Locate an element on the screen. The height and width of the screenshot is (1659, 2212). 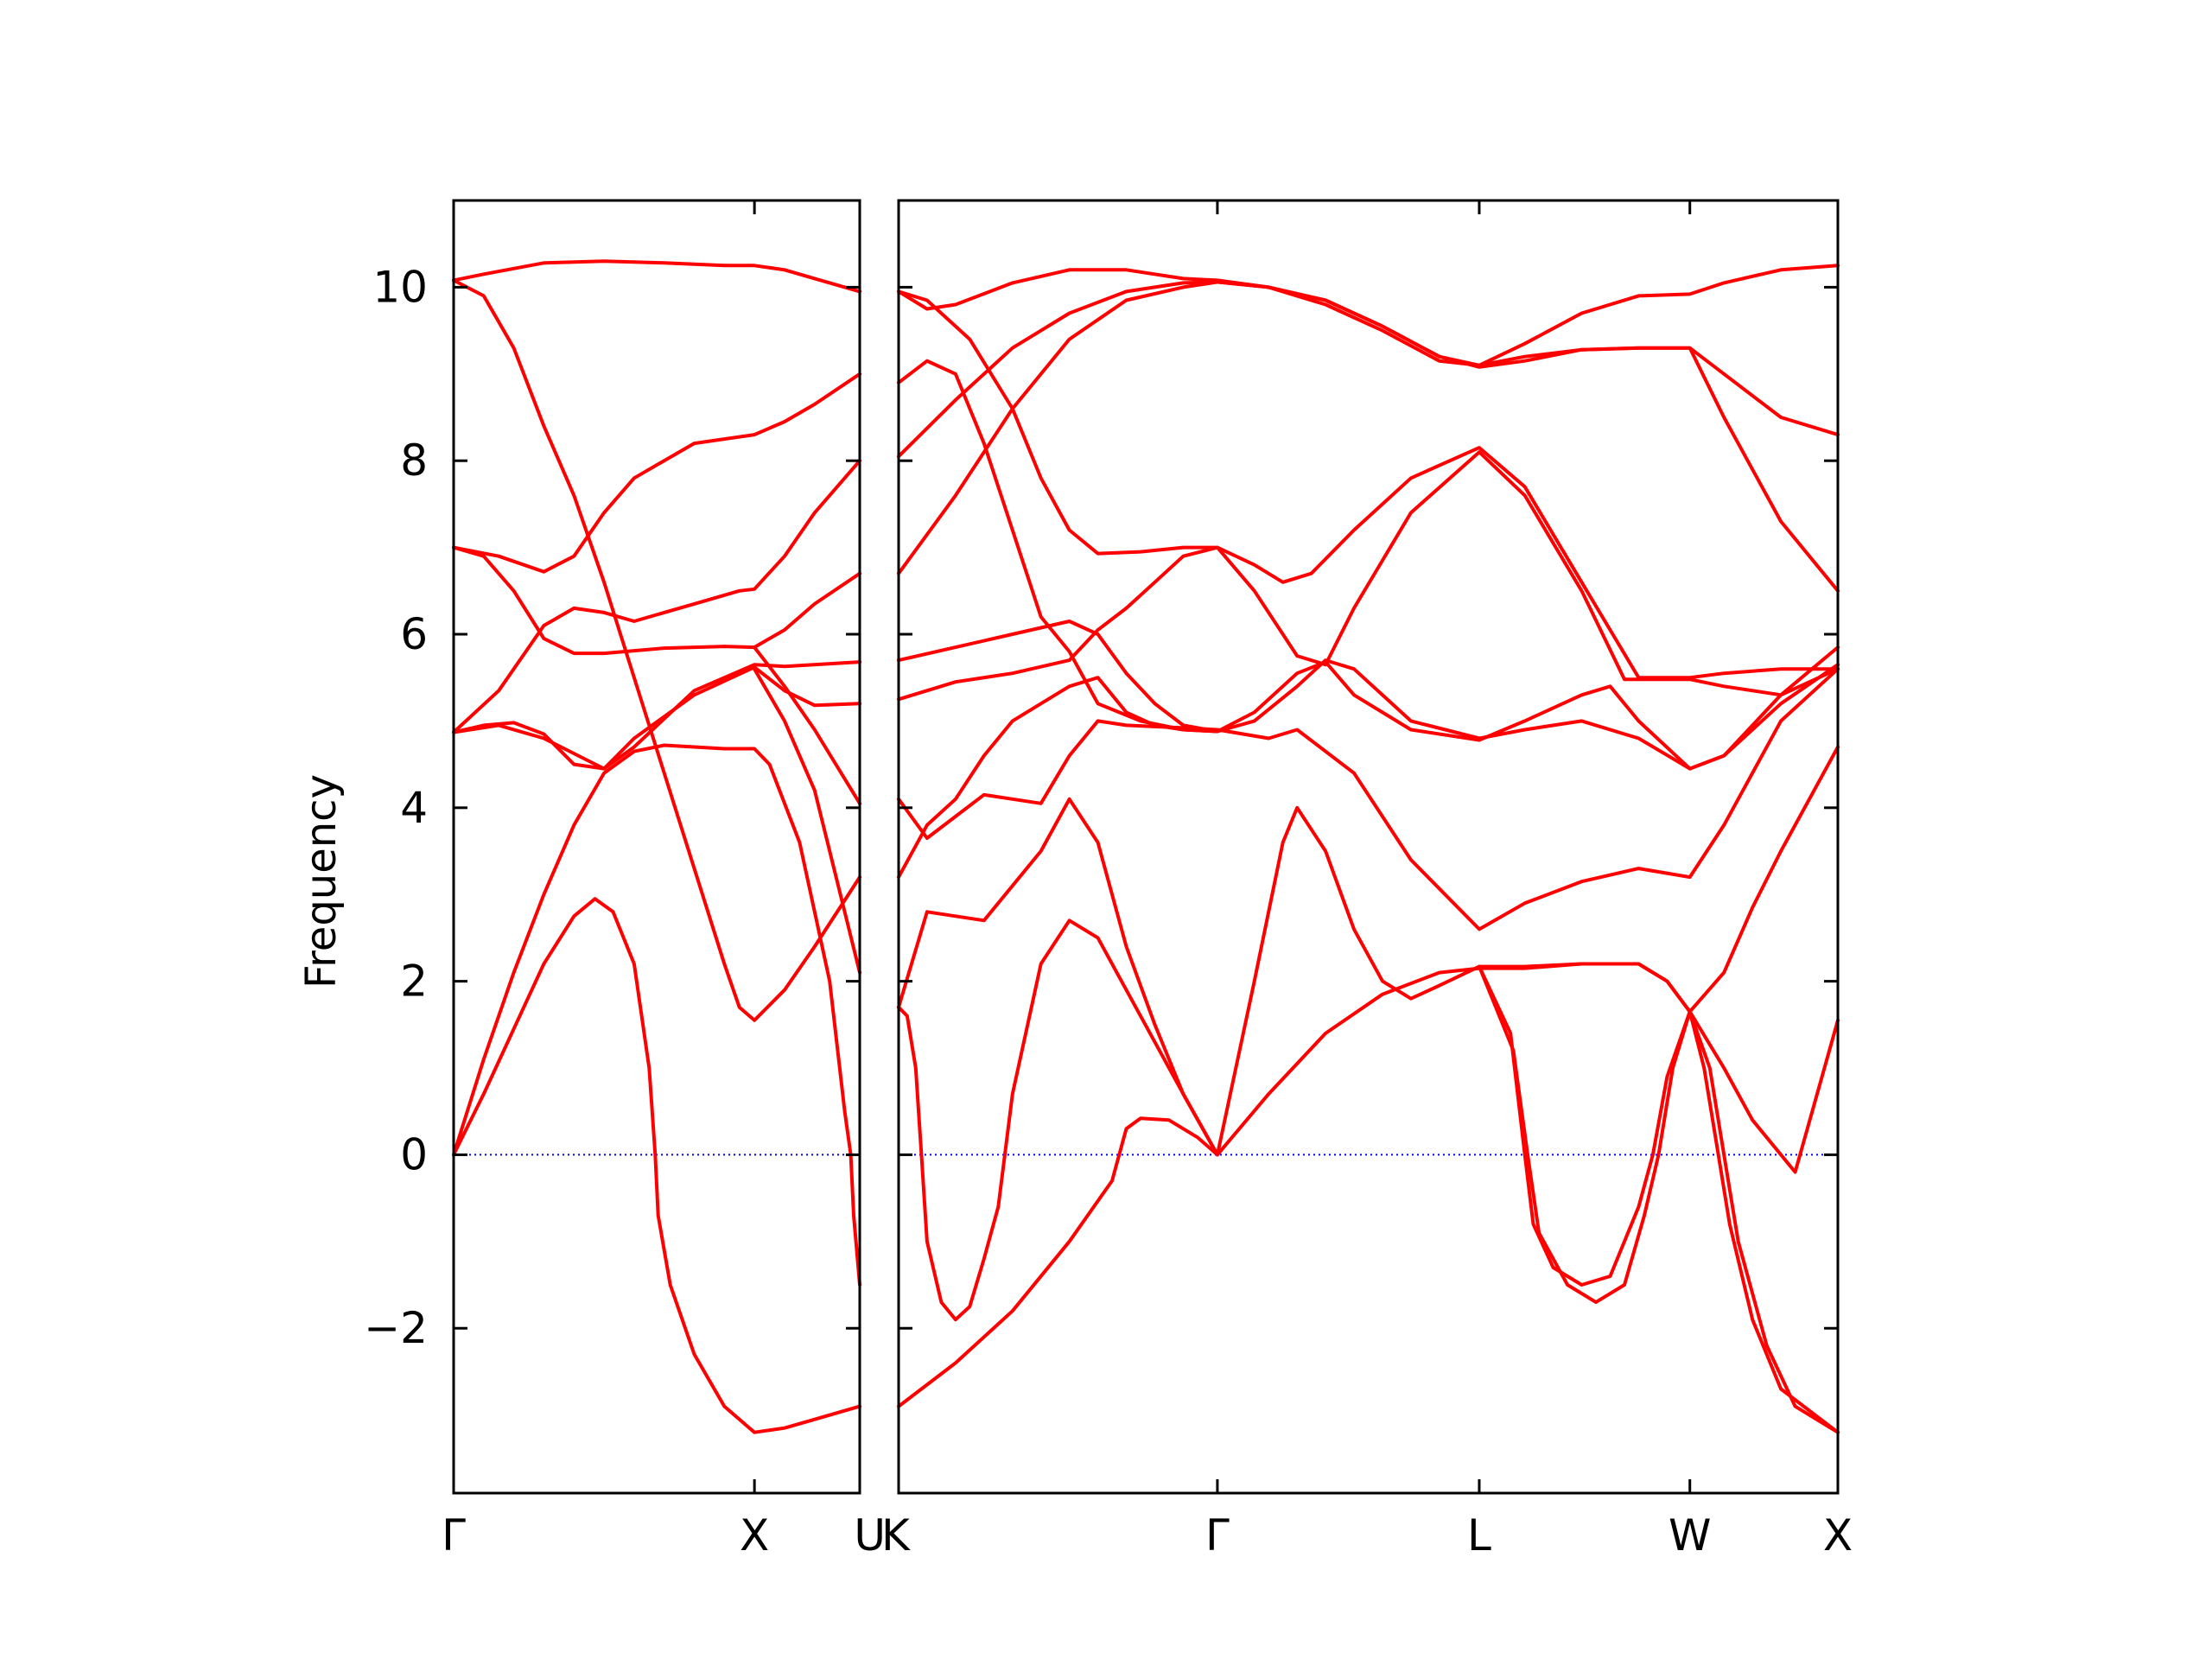
x-tick-label: L is located at coordinates (1479, 1535).